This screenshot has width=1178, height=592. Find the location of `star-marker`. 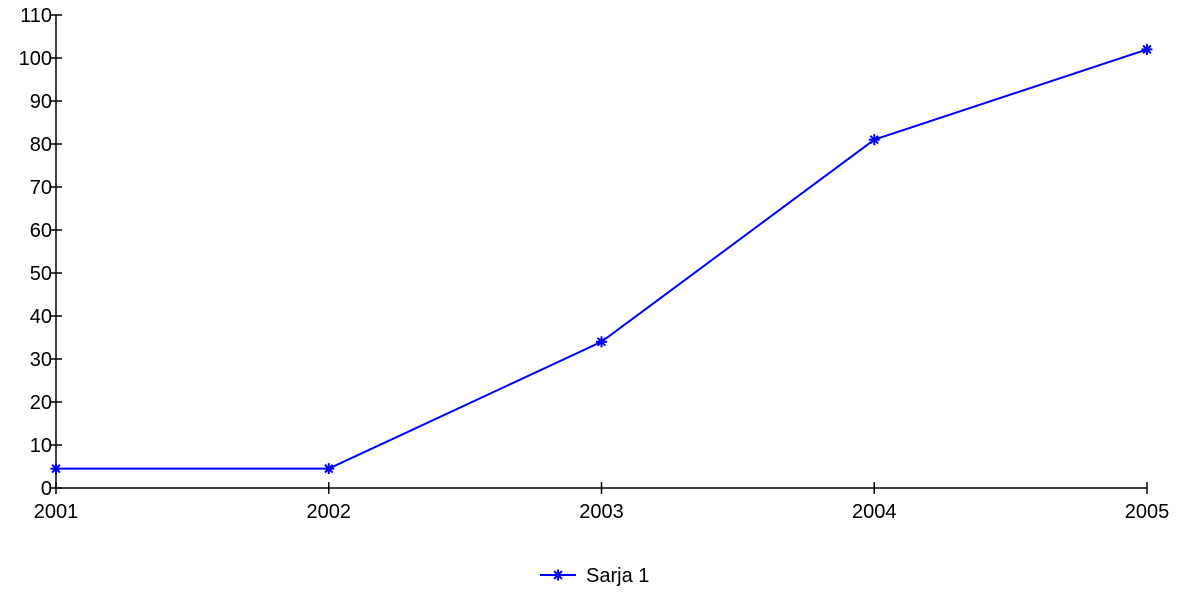

star-marker is located at coordinates (558, 575).